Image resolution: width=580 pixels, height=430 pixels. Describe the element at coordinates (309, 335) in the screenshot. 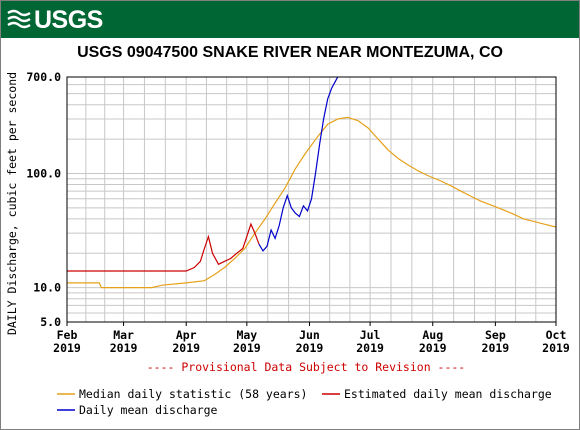

I see `x-tick-label-month: Jun` at that location.